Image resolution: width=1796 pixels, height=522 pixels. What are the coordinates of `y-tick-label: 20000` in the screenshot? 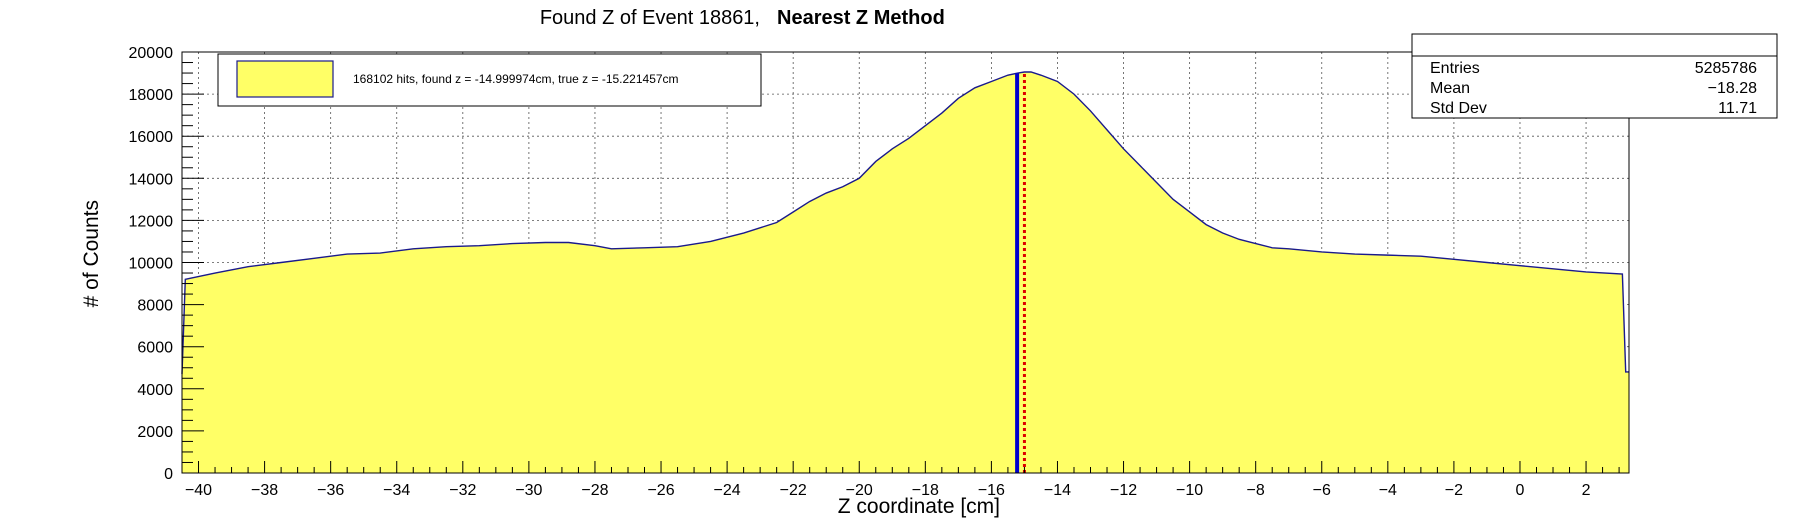 It's located at (151, 53).